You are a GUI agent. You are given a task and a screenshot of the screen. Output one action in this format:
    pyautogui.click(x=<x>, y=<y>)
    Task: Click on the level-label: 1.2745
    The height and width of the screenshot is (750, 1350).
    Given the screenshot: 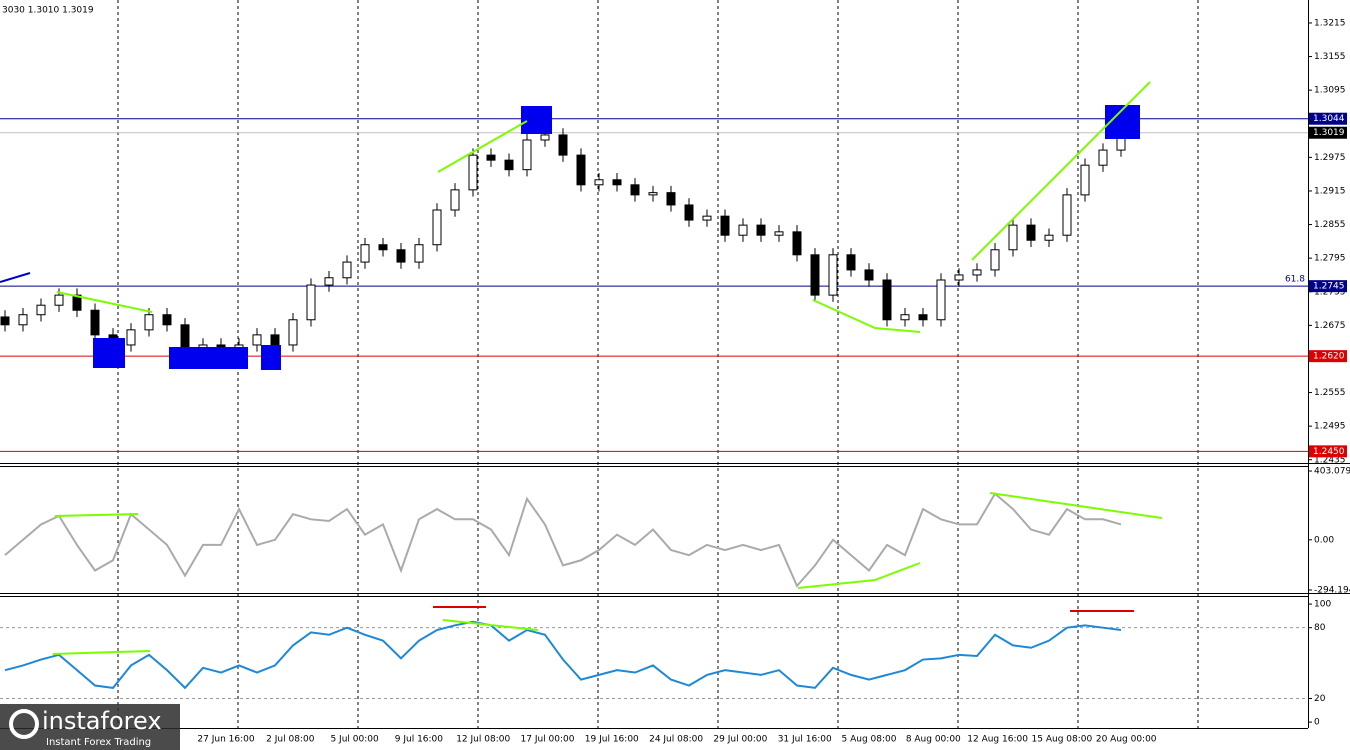 What is the action you would take?
    pyautogui.click(x=1329, y=287)
    